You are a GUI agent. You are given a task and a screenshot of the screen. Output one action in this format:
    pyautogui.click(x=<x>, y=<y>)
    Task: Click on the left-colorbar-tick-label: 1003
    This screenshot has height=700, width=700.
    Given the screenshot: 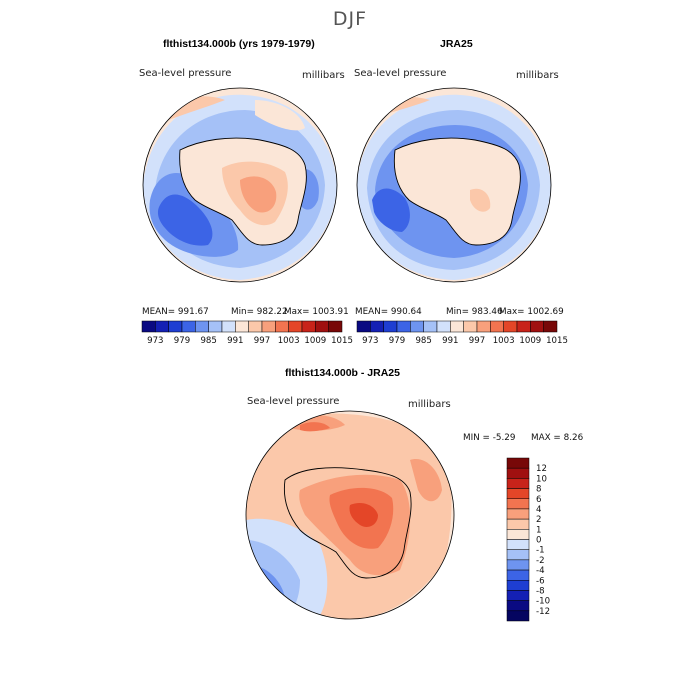 What is the action you would take?
    pyautogui.click(x=289, y=341)
    